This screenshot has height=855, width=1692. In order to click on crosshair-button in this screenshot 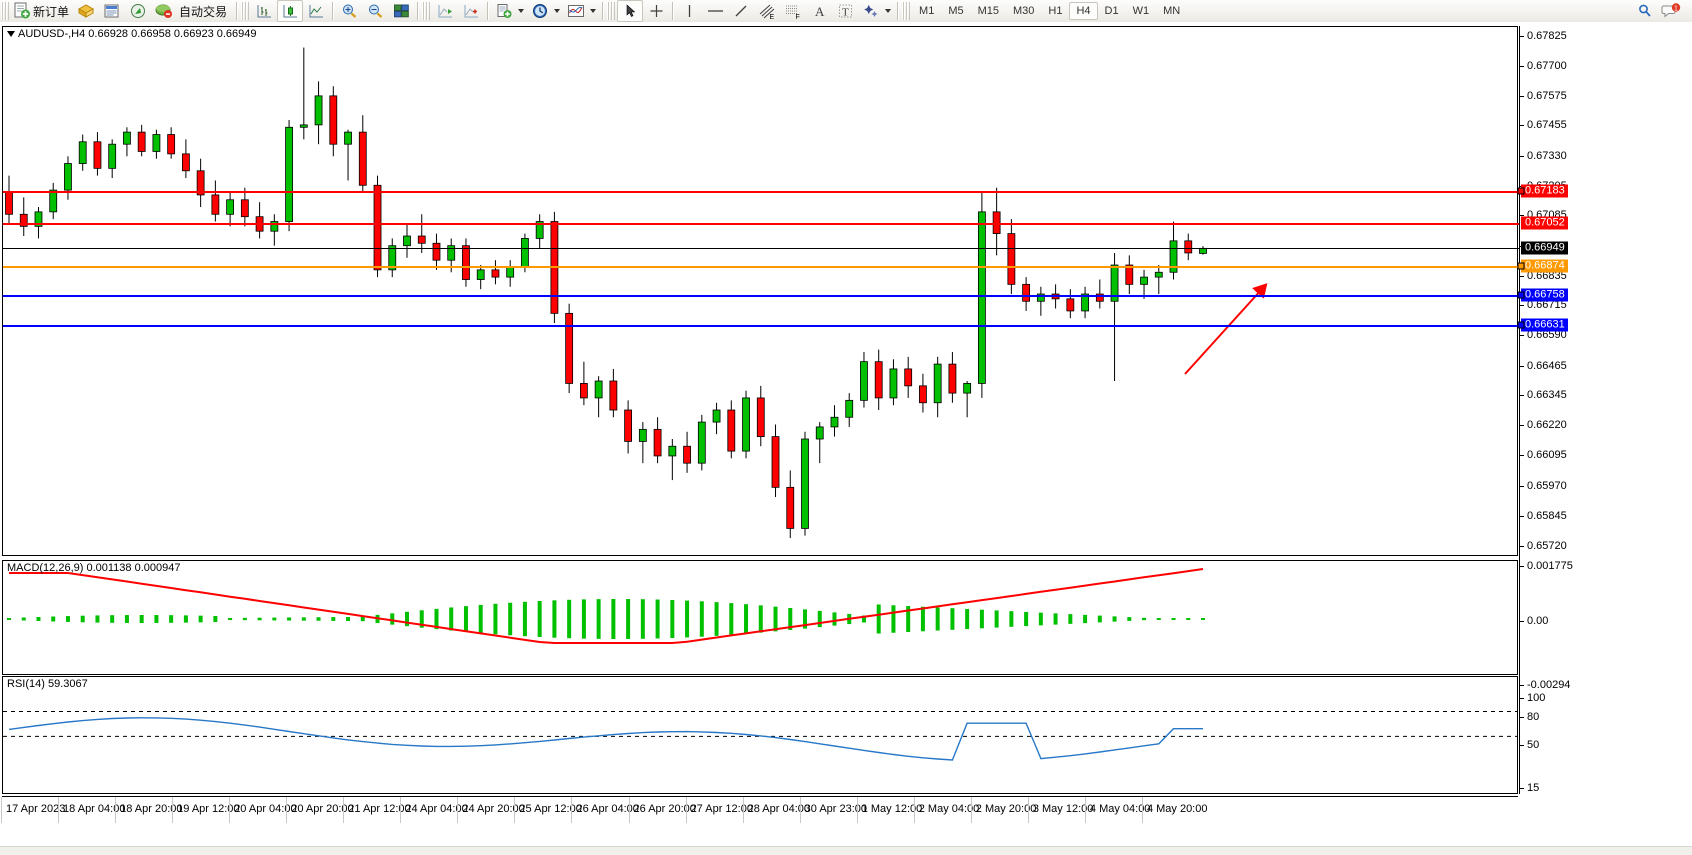, I will do `click(656, 11)`.